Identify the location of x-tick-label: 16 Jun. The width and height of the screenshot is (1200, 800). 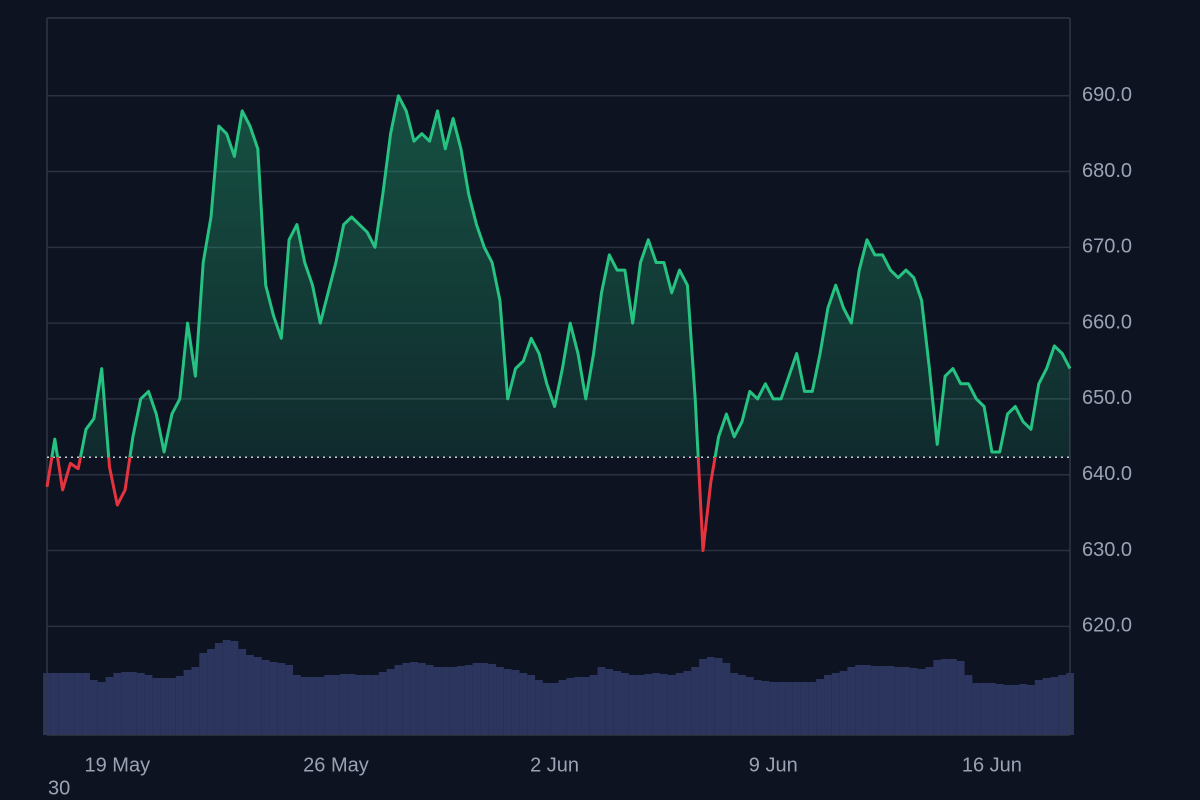
(992, 765).